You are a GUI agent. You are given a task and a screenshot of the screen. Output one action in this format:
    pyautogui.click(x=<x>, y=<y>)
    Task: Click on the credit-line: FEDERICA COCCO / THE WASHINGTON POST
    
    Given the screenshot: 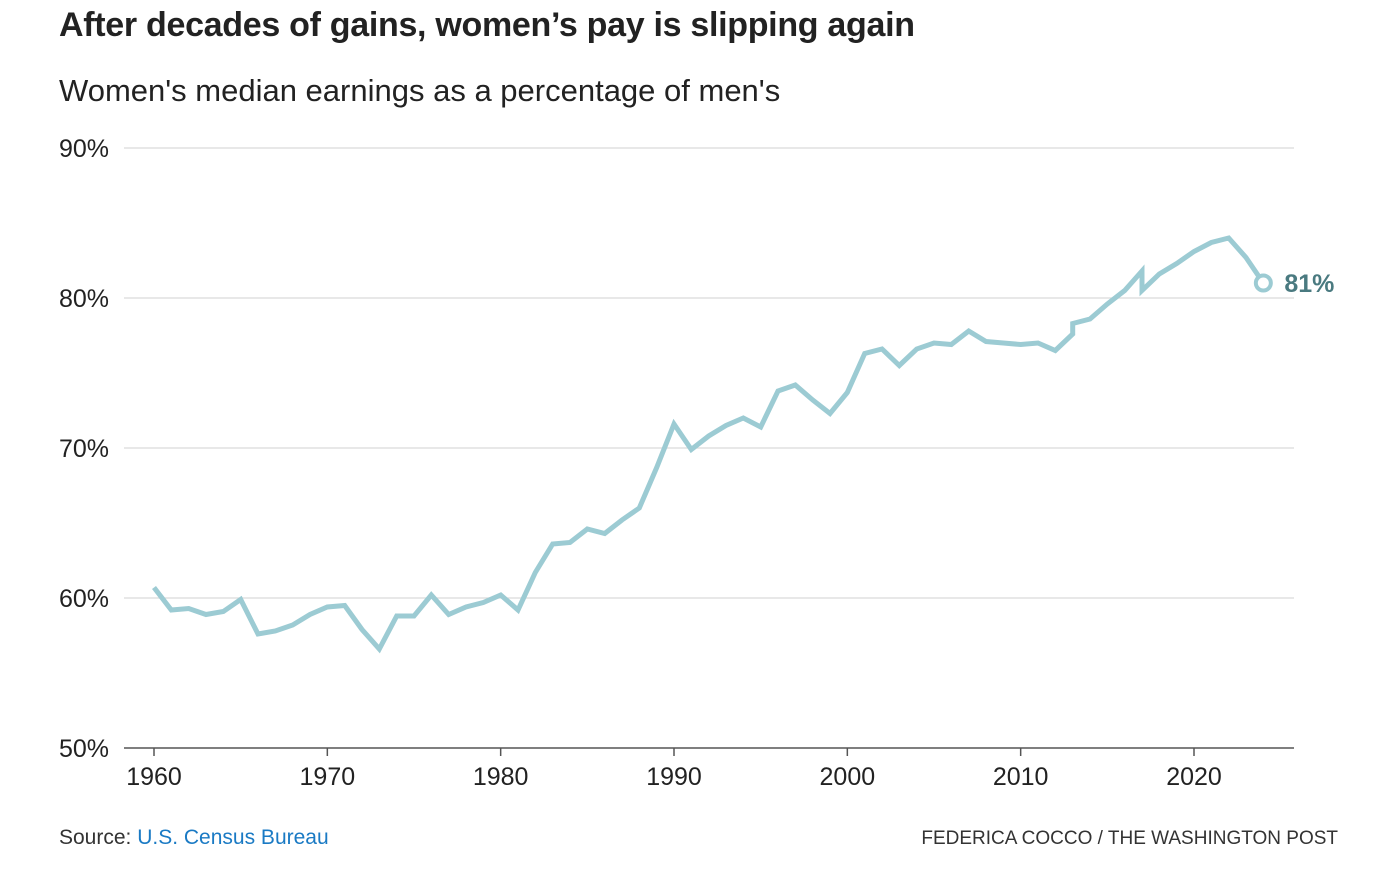 What is the action you would take?
    pyautogui.click(x=1129, y=838)
    